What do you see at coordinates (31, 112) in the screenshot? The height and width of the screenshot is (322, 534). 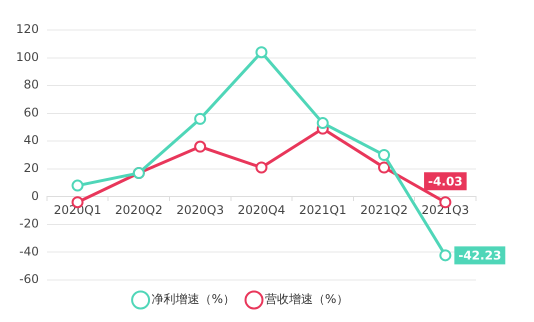 I see `y-tick-label: 60` at bounding box center [31, 112].